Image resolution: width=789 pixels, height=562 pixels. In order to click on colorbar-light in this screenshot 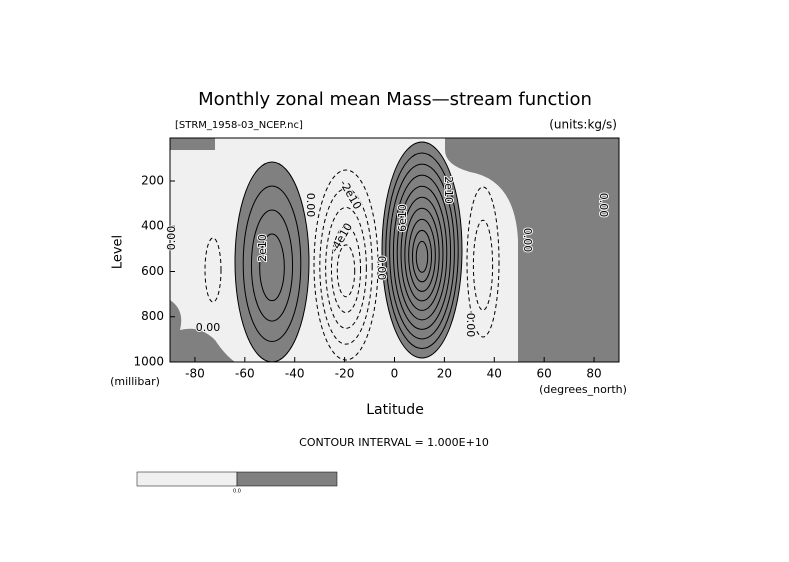, I will do `click(187, 479)`.